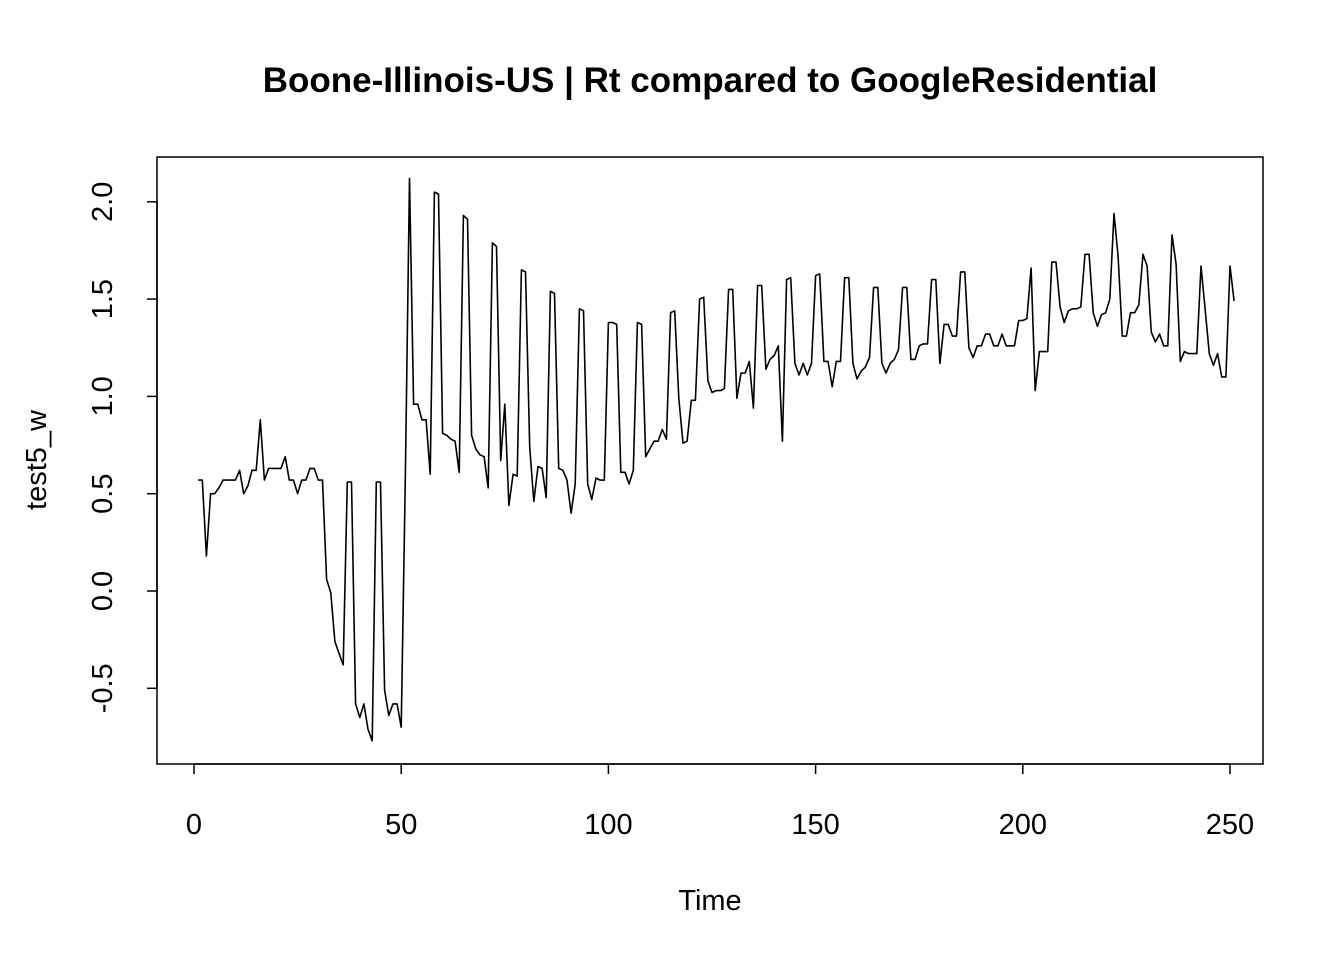  Describe the element at coordinates (815, 825) in the screenshot. I see `x-tick-label: 150` at that location.